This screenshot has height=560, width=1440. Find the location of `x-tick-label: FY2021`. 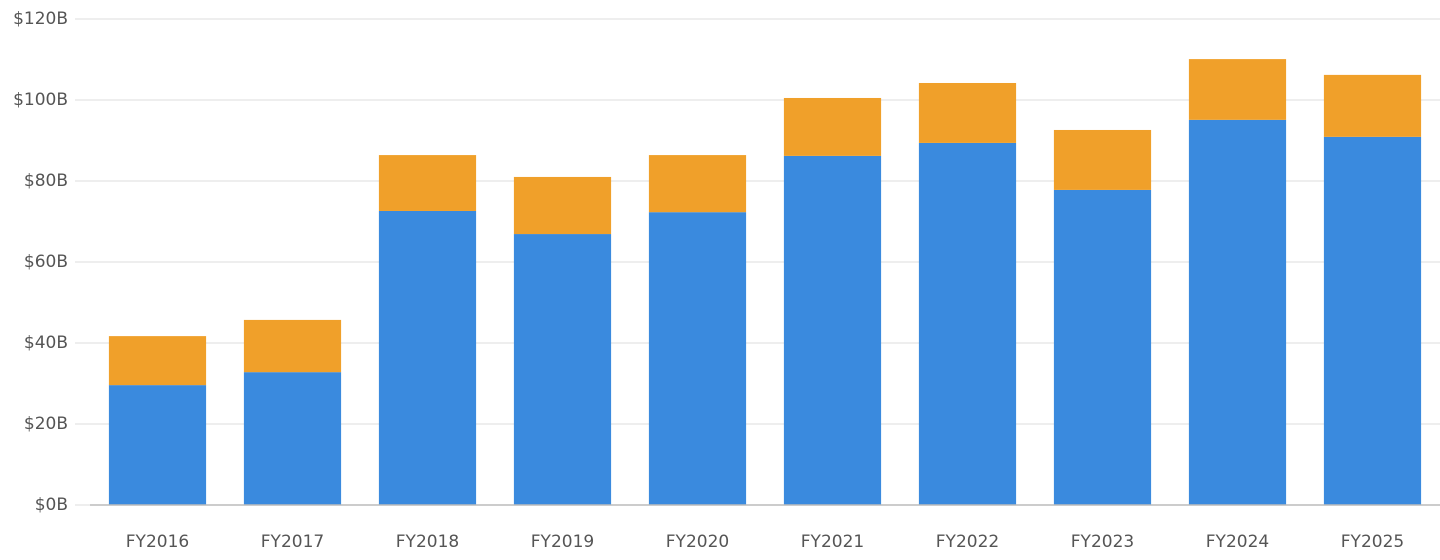

x-tick-label: FY2021 is located at coordinates (832, 542).